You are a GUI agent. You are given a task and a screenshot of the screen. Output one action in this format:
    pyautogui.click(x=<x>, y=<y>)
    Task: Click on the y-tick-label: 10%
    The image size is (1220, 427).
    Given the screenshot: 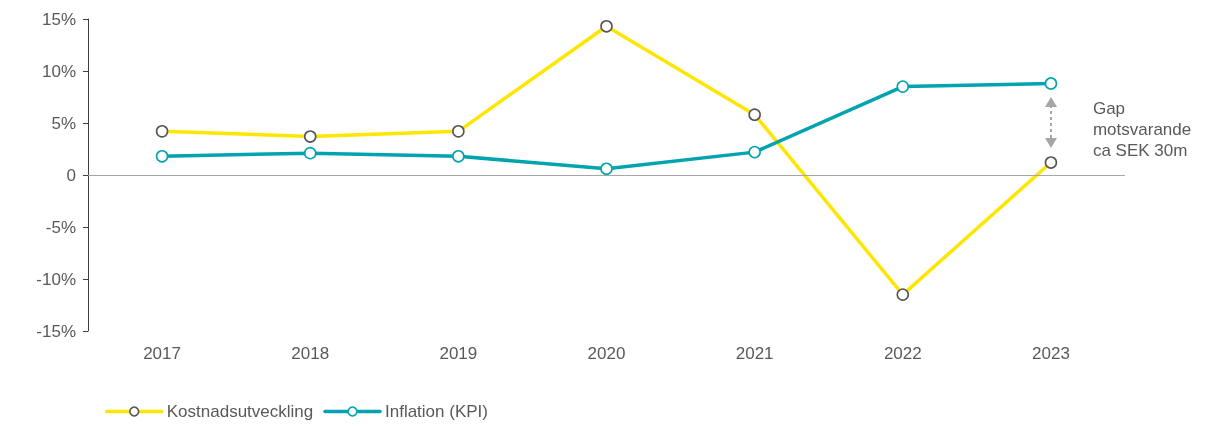 What is the action you would take?
    pyautogui.click(x=58, y=71)
    